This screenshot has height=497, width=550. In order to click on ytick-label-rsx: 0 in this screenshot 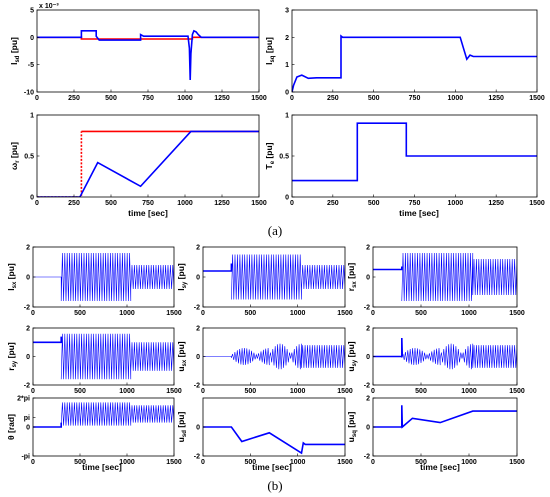, I will do `click(368, 278)`.